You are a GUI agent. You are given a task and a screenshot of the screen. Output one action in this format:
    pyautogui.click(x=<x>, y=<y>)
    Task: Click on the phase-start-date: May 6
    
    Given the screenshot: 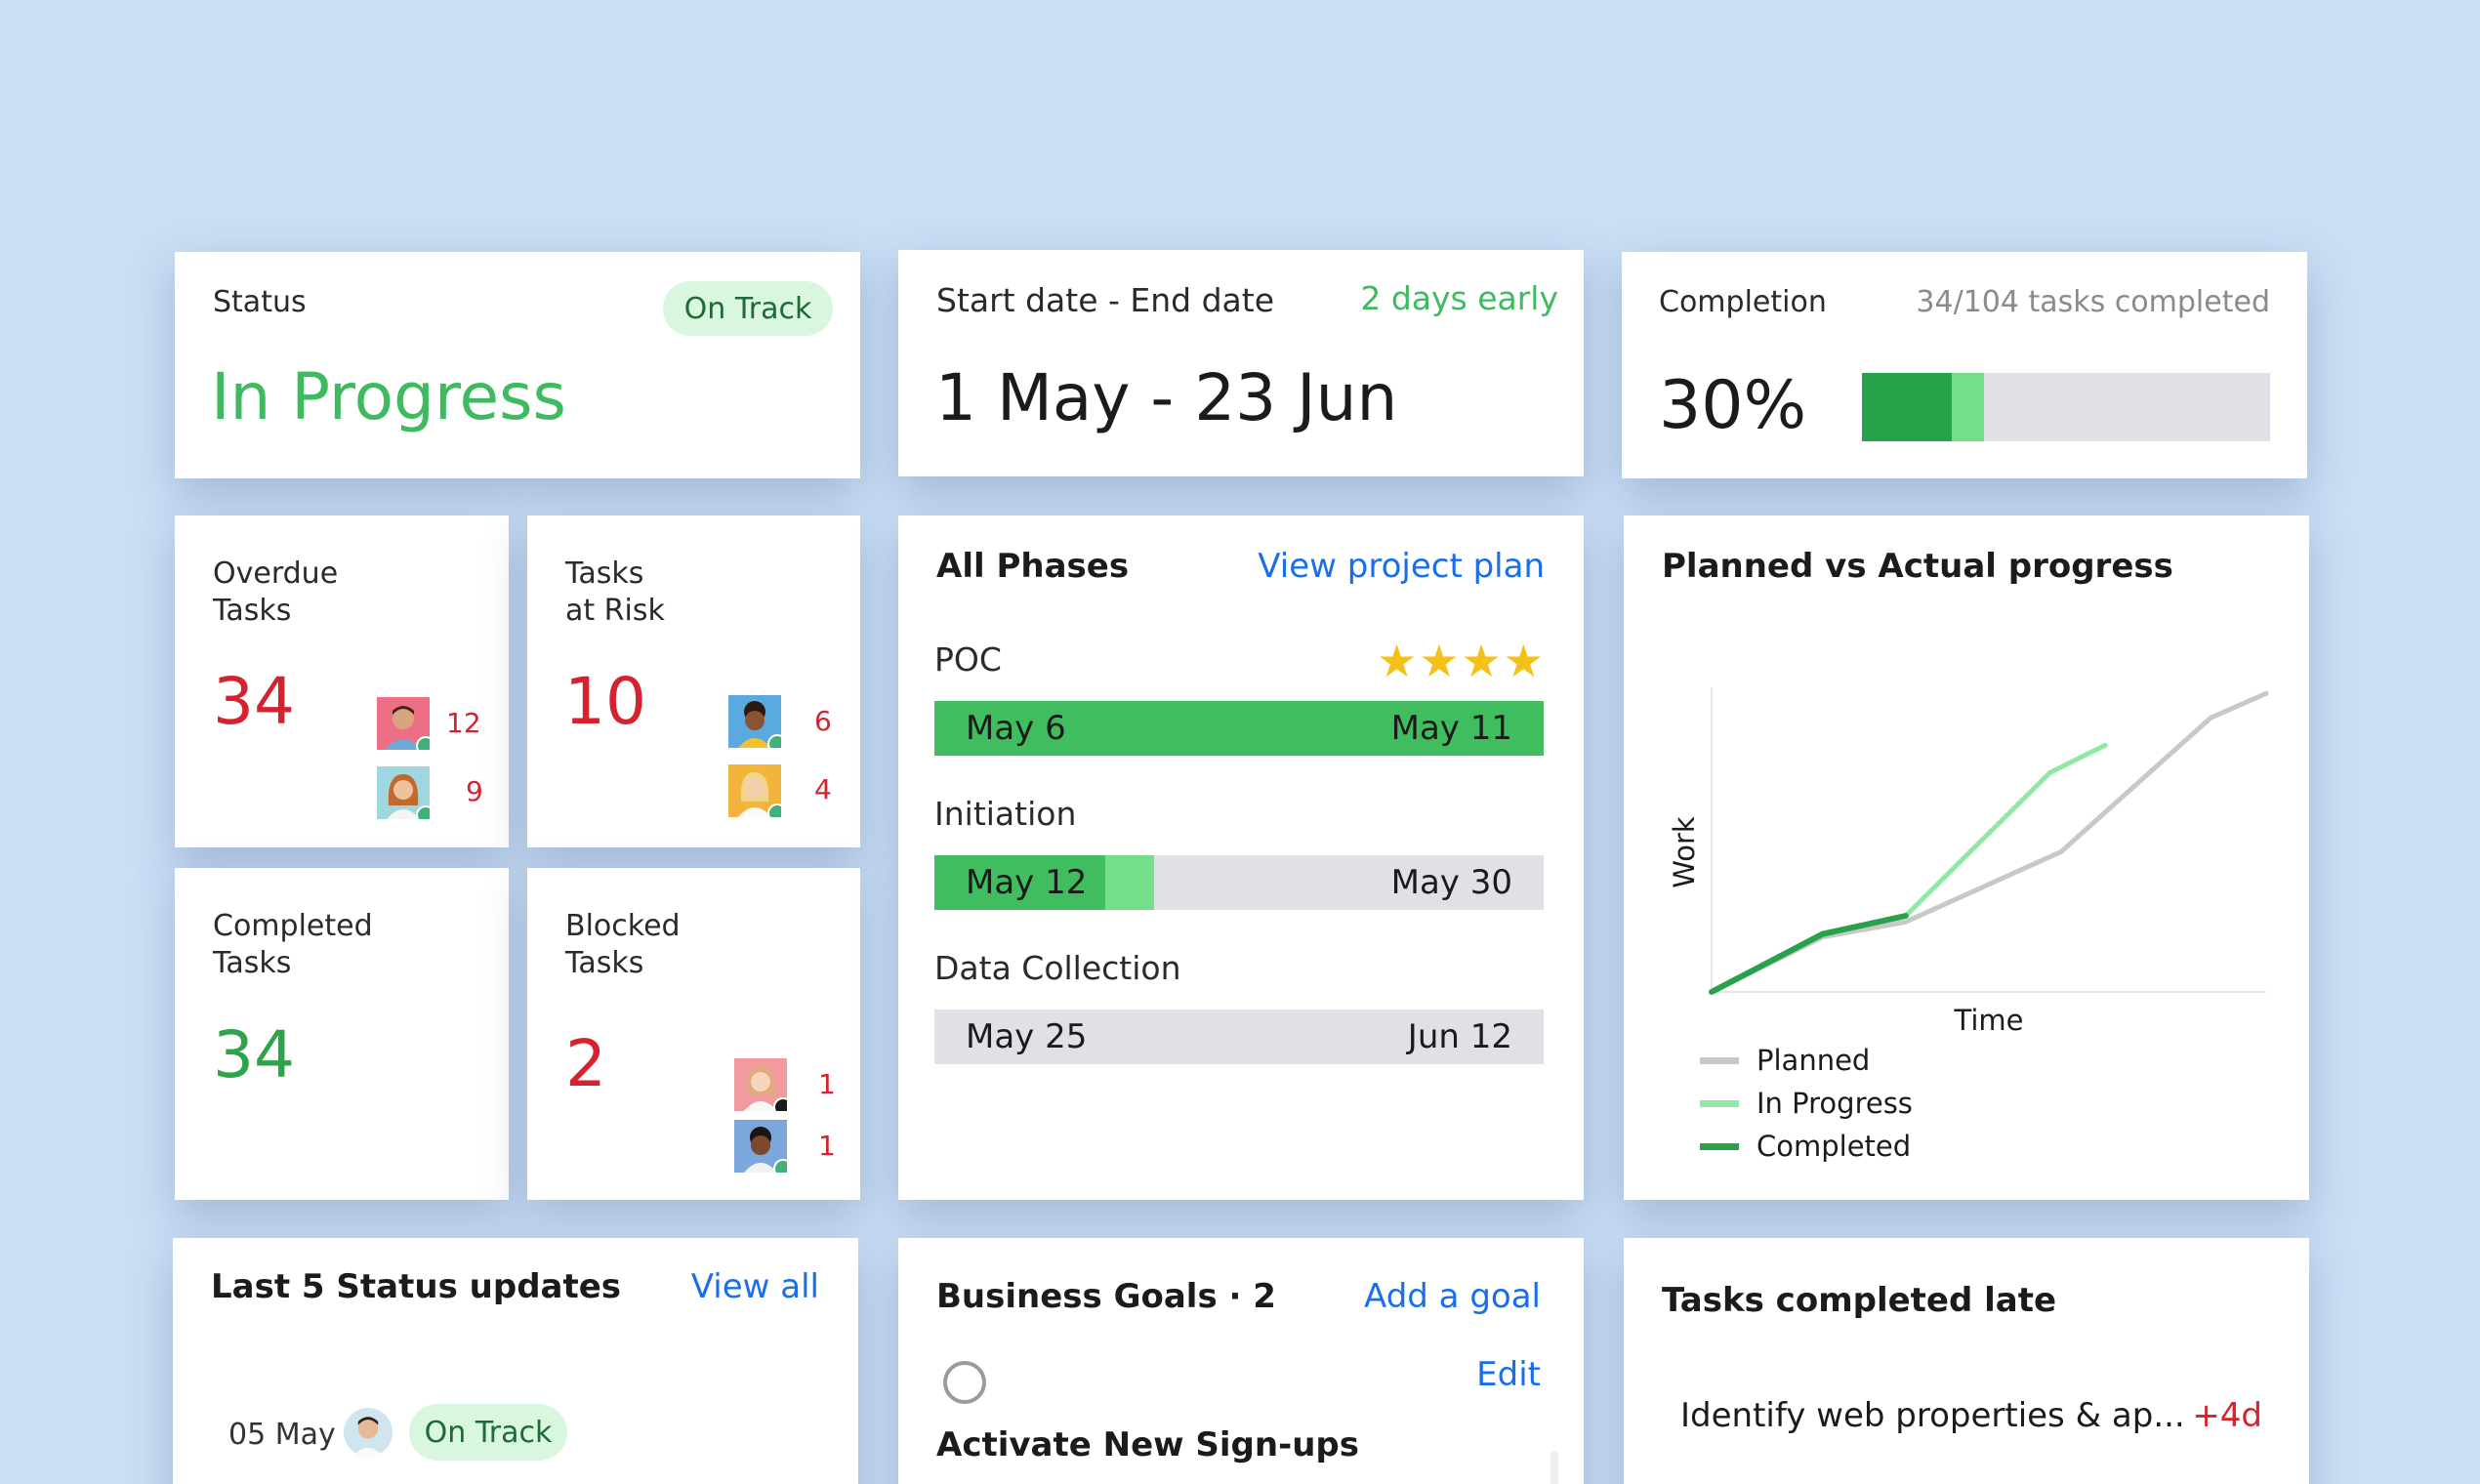 What is the action you would take?
    pyautogui.click(x=1016, y=728)
    